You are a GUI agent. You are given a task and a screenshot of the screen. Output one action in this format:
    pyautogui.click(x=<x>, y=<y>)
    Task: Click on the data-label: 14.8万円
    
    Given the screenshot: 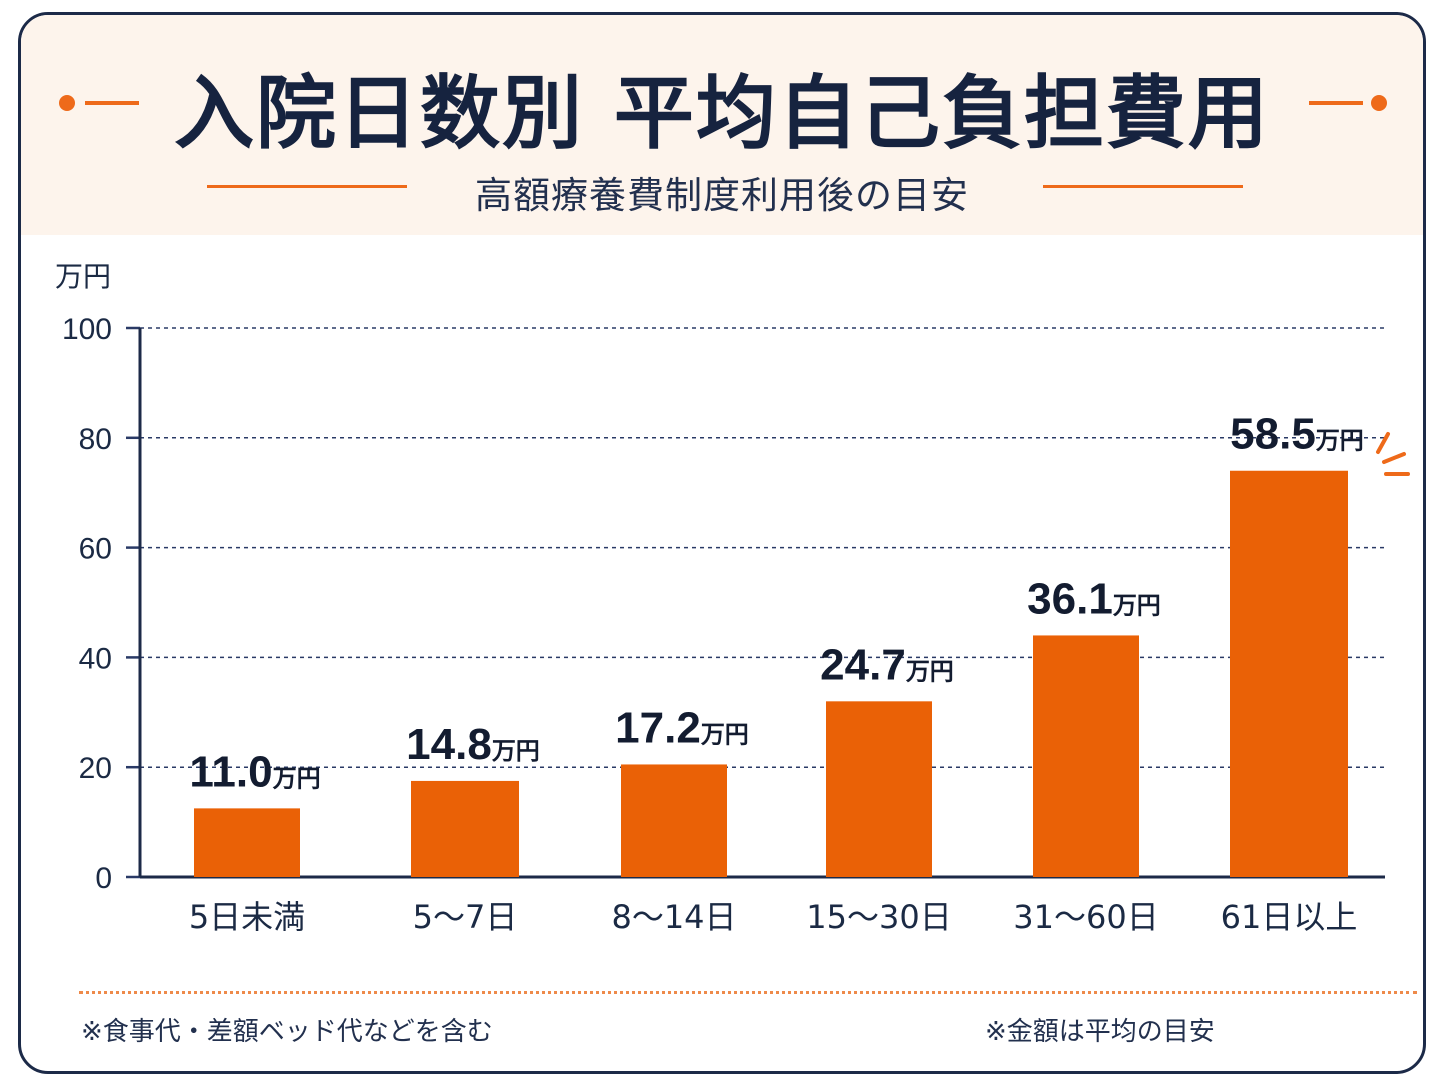 What is the action you would take?
    pyautogui.click(x=473, y=744)
    